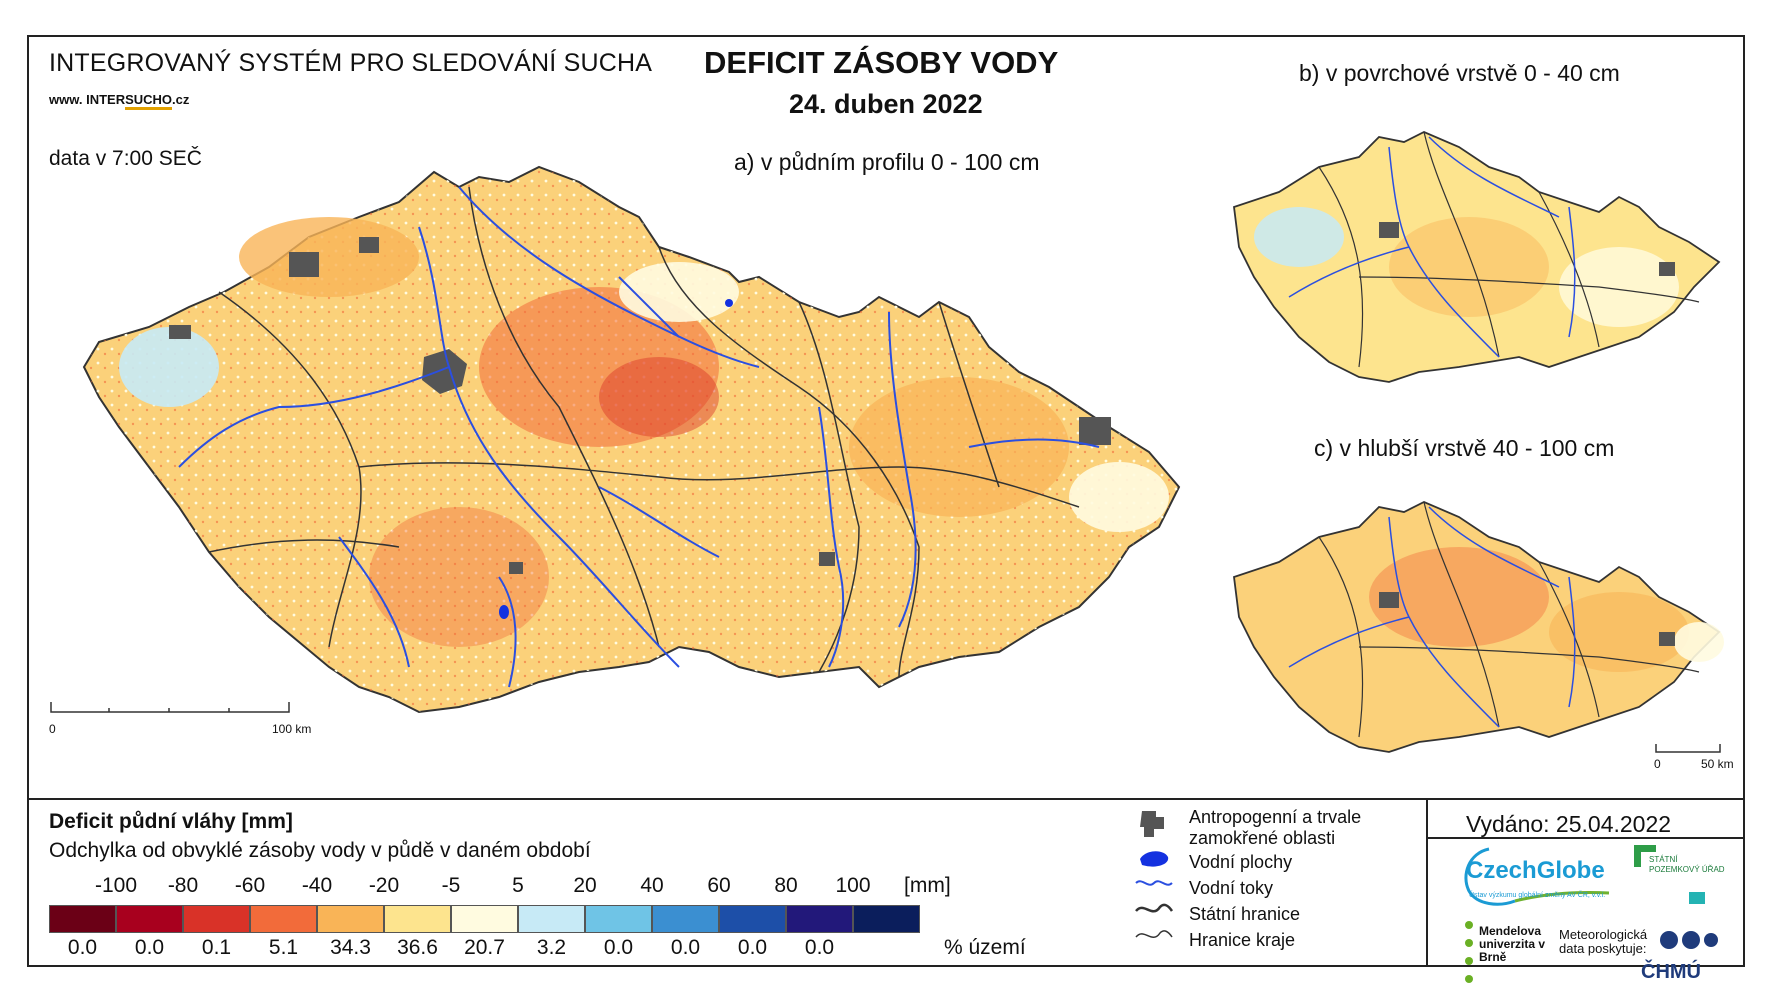 The image size is (1772, 1003). What do you see at coordinates (171, 821) in the screenshot?
I see `legend-title: Deficit půdní vláhy [mm]` at bounding box center [171, 821].